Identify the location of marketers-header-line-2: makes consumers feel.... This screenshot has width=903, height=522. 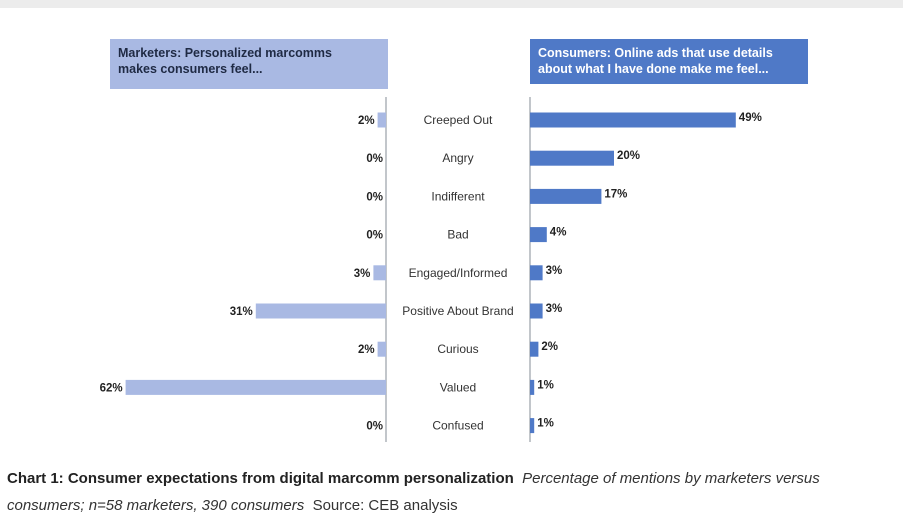
(190, 69).